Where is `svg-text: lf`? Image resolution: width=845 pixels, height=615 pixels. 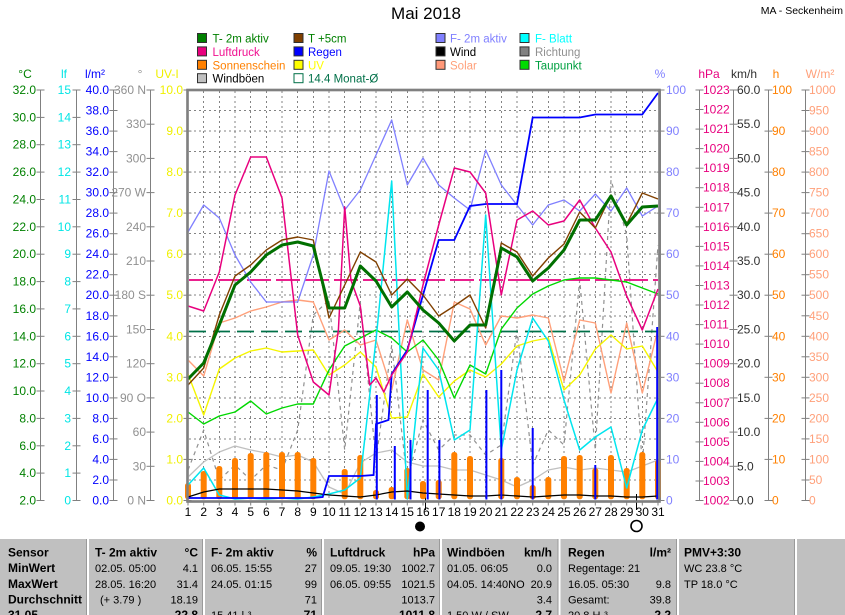
svg-text: lf is located at coordinates (64, 74).